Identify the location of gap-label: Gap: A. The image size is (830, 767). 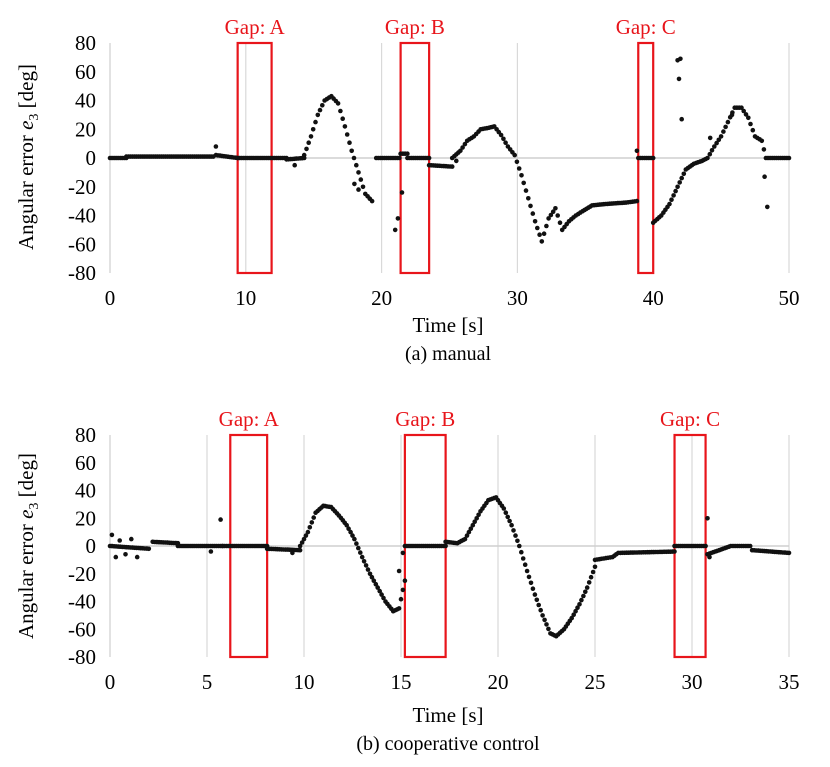
(255, 27).